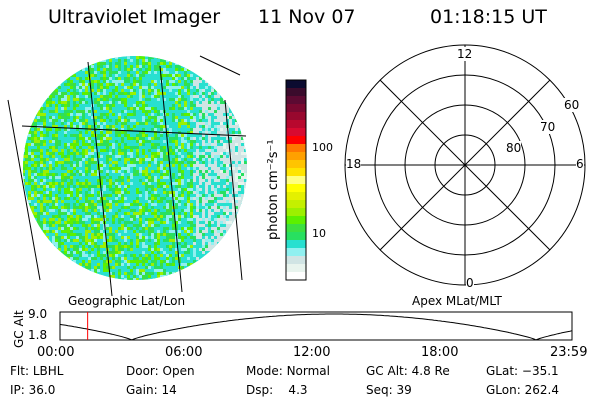 The image size is (600, 400). Describe the element at coordinates (142, 371) in the screenshot. I see `status-label: Door:` at that location.